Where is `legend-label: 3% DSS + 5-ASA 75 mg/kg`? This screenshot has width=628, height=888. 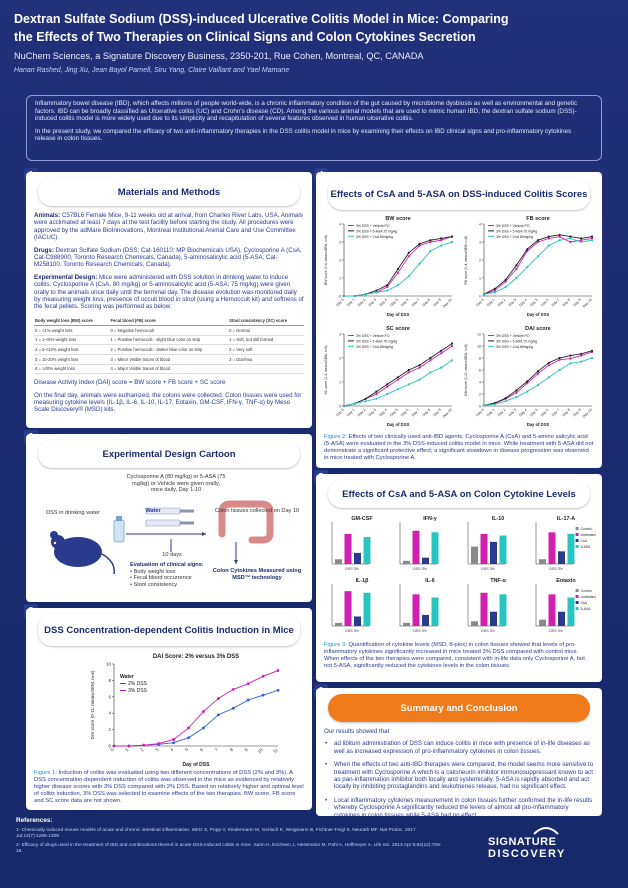 legend-label: 3% DSS + 5-ASA 75 mg/kg is located at coordinates (516, 231).